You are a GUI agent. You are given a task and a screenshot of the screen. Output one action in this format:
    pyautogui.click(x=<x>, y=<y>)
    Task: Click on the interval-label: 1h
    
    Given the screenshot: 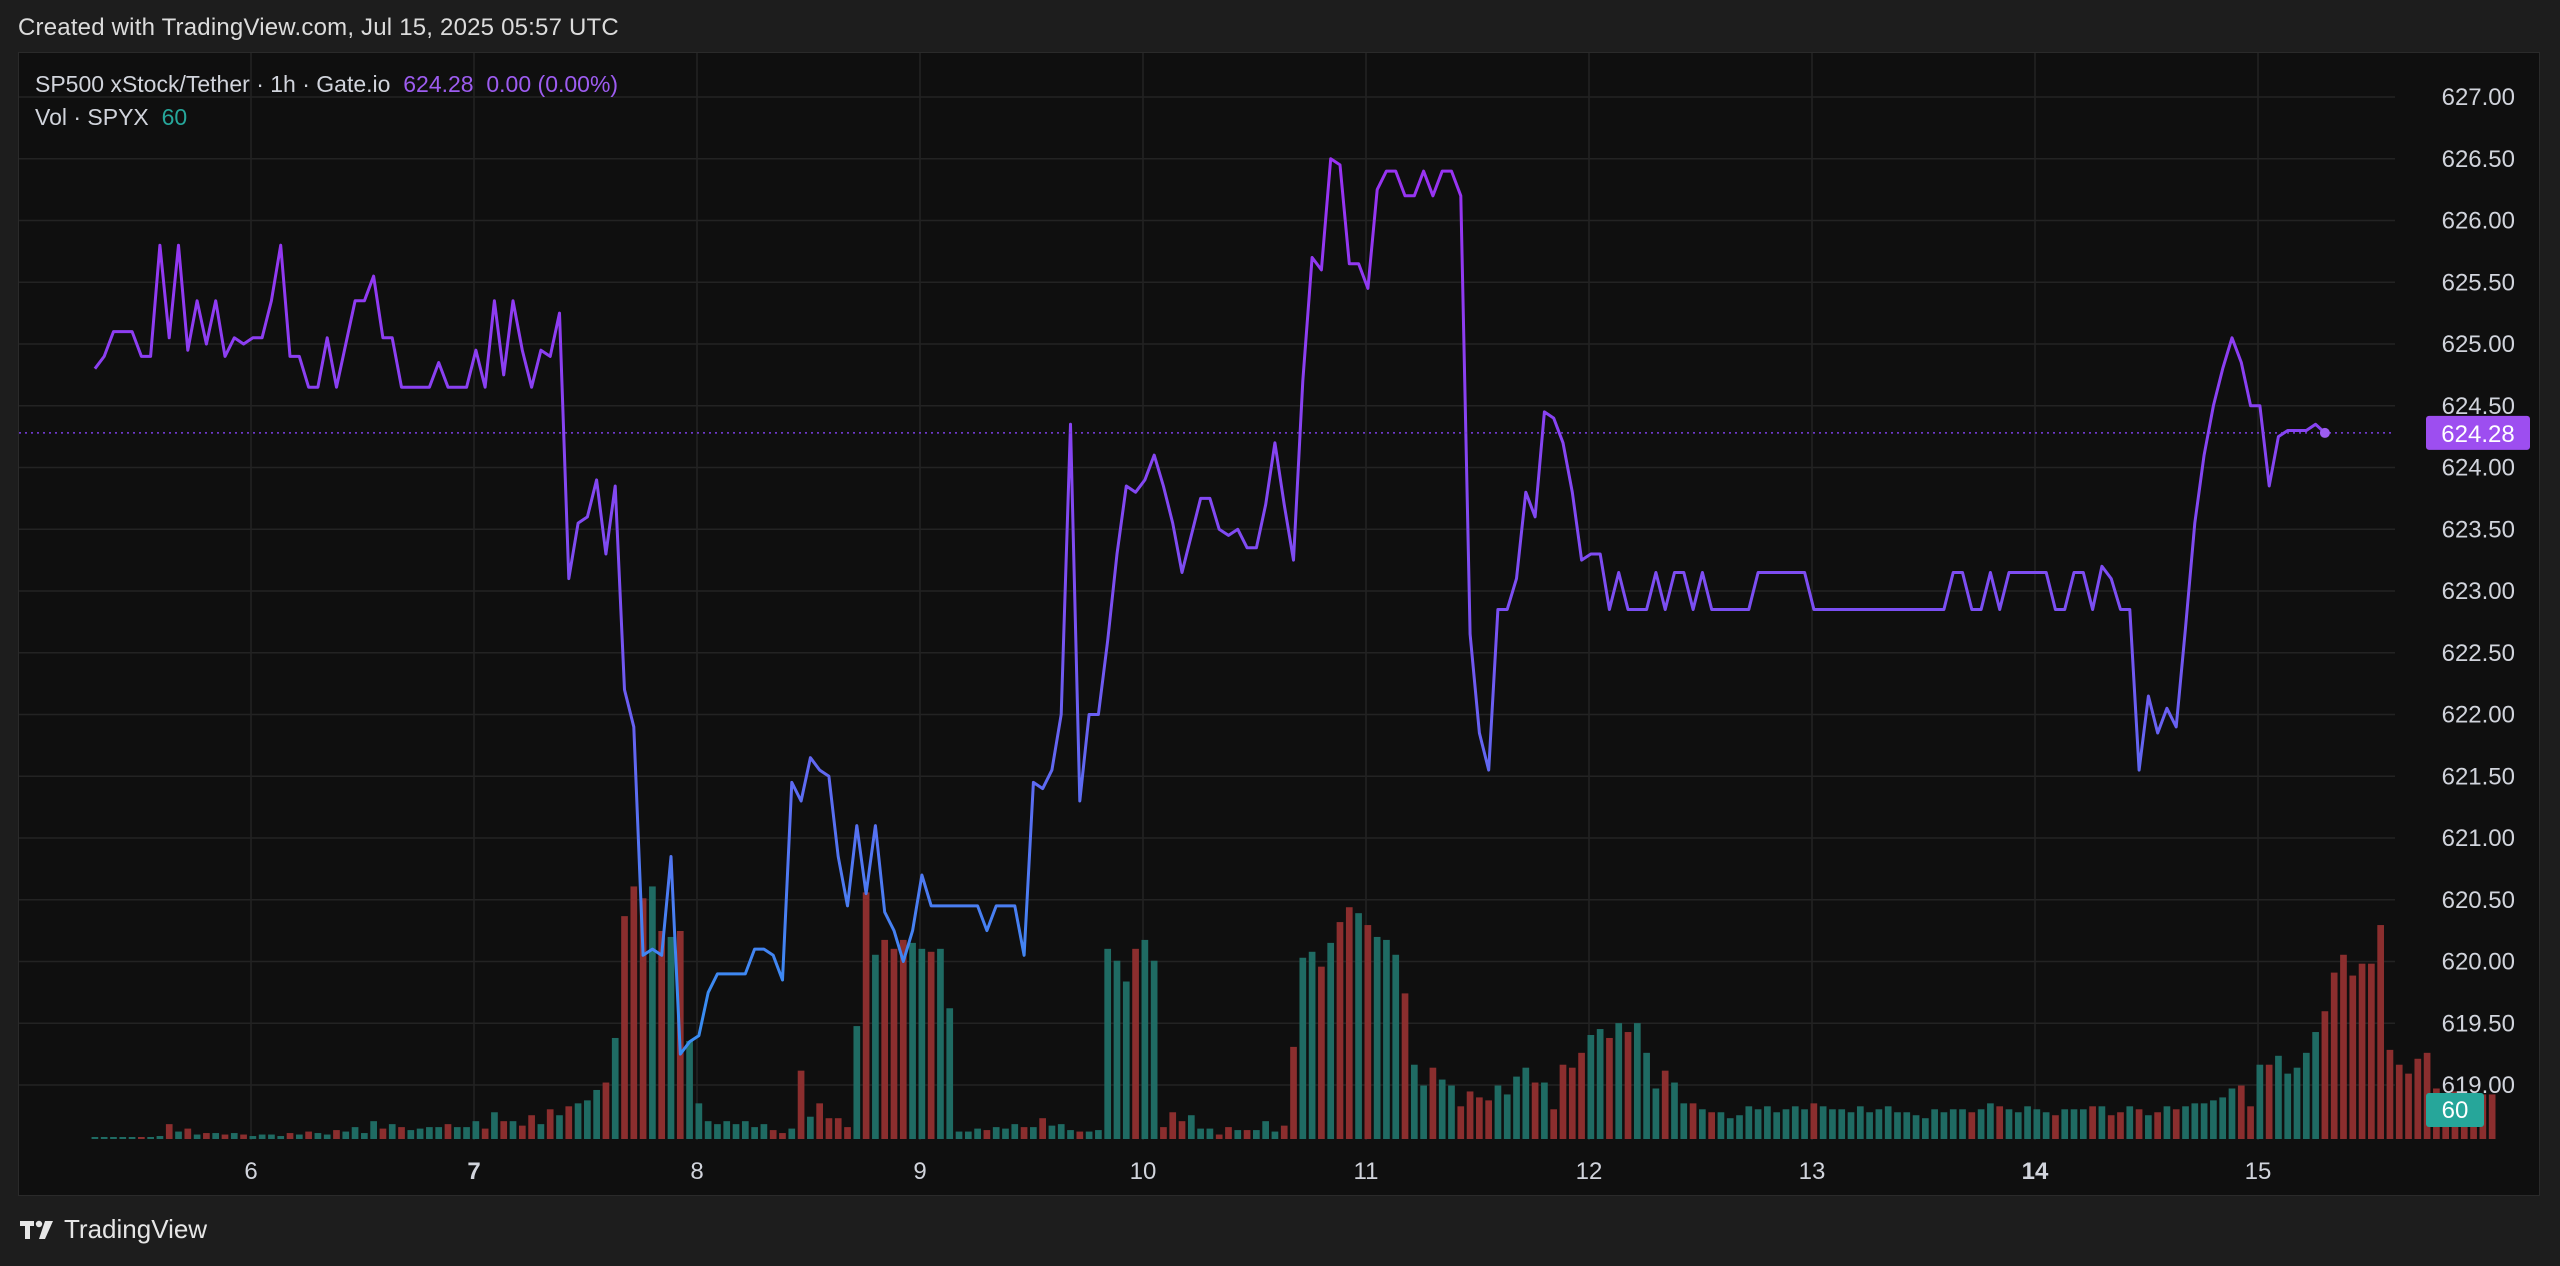 What is the action you would take?
    pyautogui.click(x=283, y=84)
    